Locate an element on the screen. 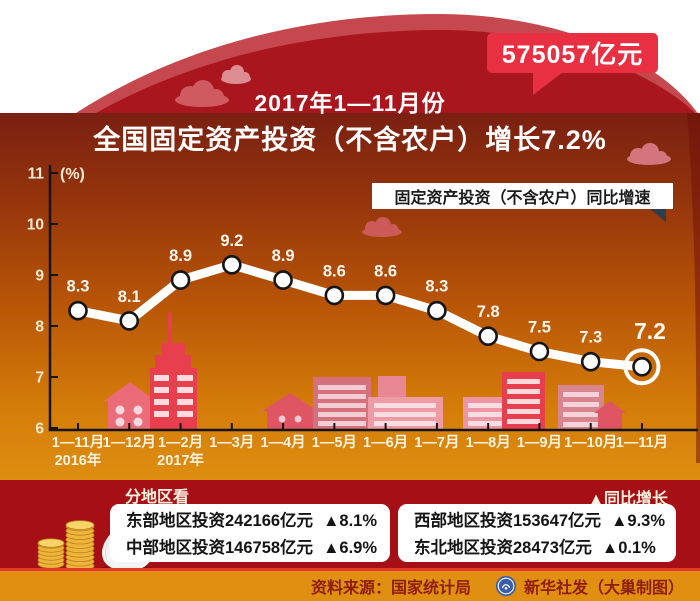  highlight-ring is located at coordinates (642, 367).